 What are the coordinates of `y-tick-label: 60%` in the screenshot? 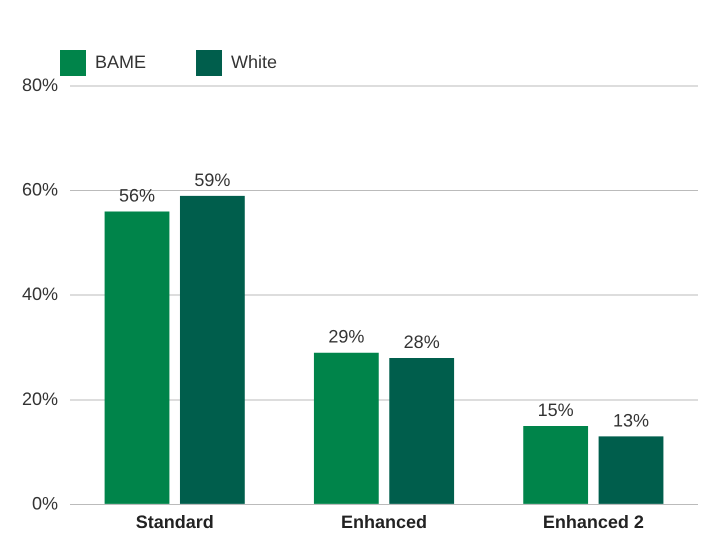 It's located at (40, 190).